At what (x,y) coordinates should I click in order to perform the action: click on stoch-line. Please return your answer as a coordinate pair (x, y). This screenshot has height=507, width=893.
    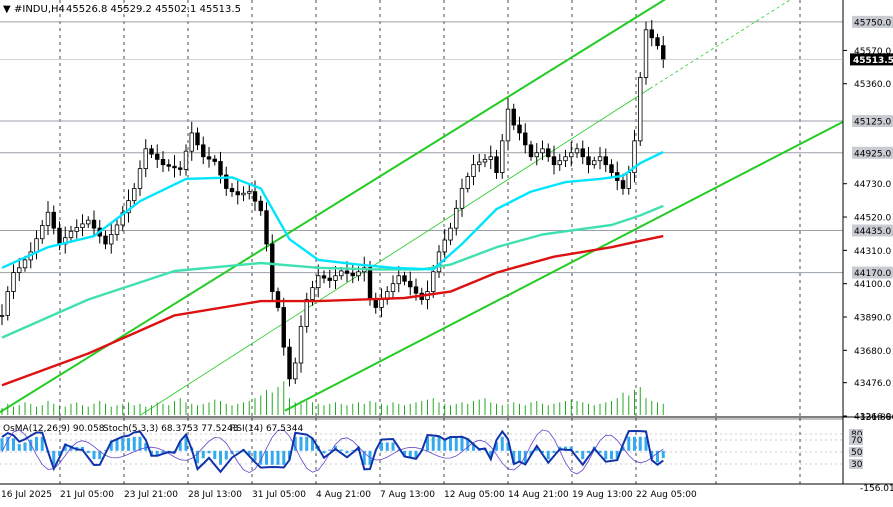
    Looking at the image, I should click on (332, 452).